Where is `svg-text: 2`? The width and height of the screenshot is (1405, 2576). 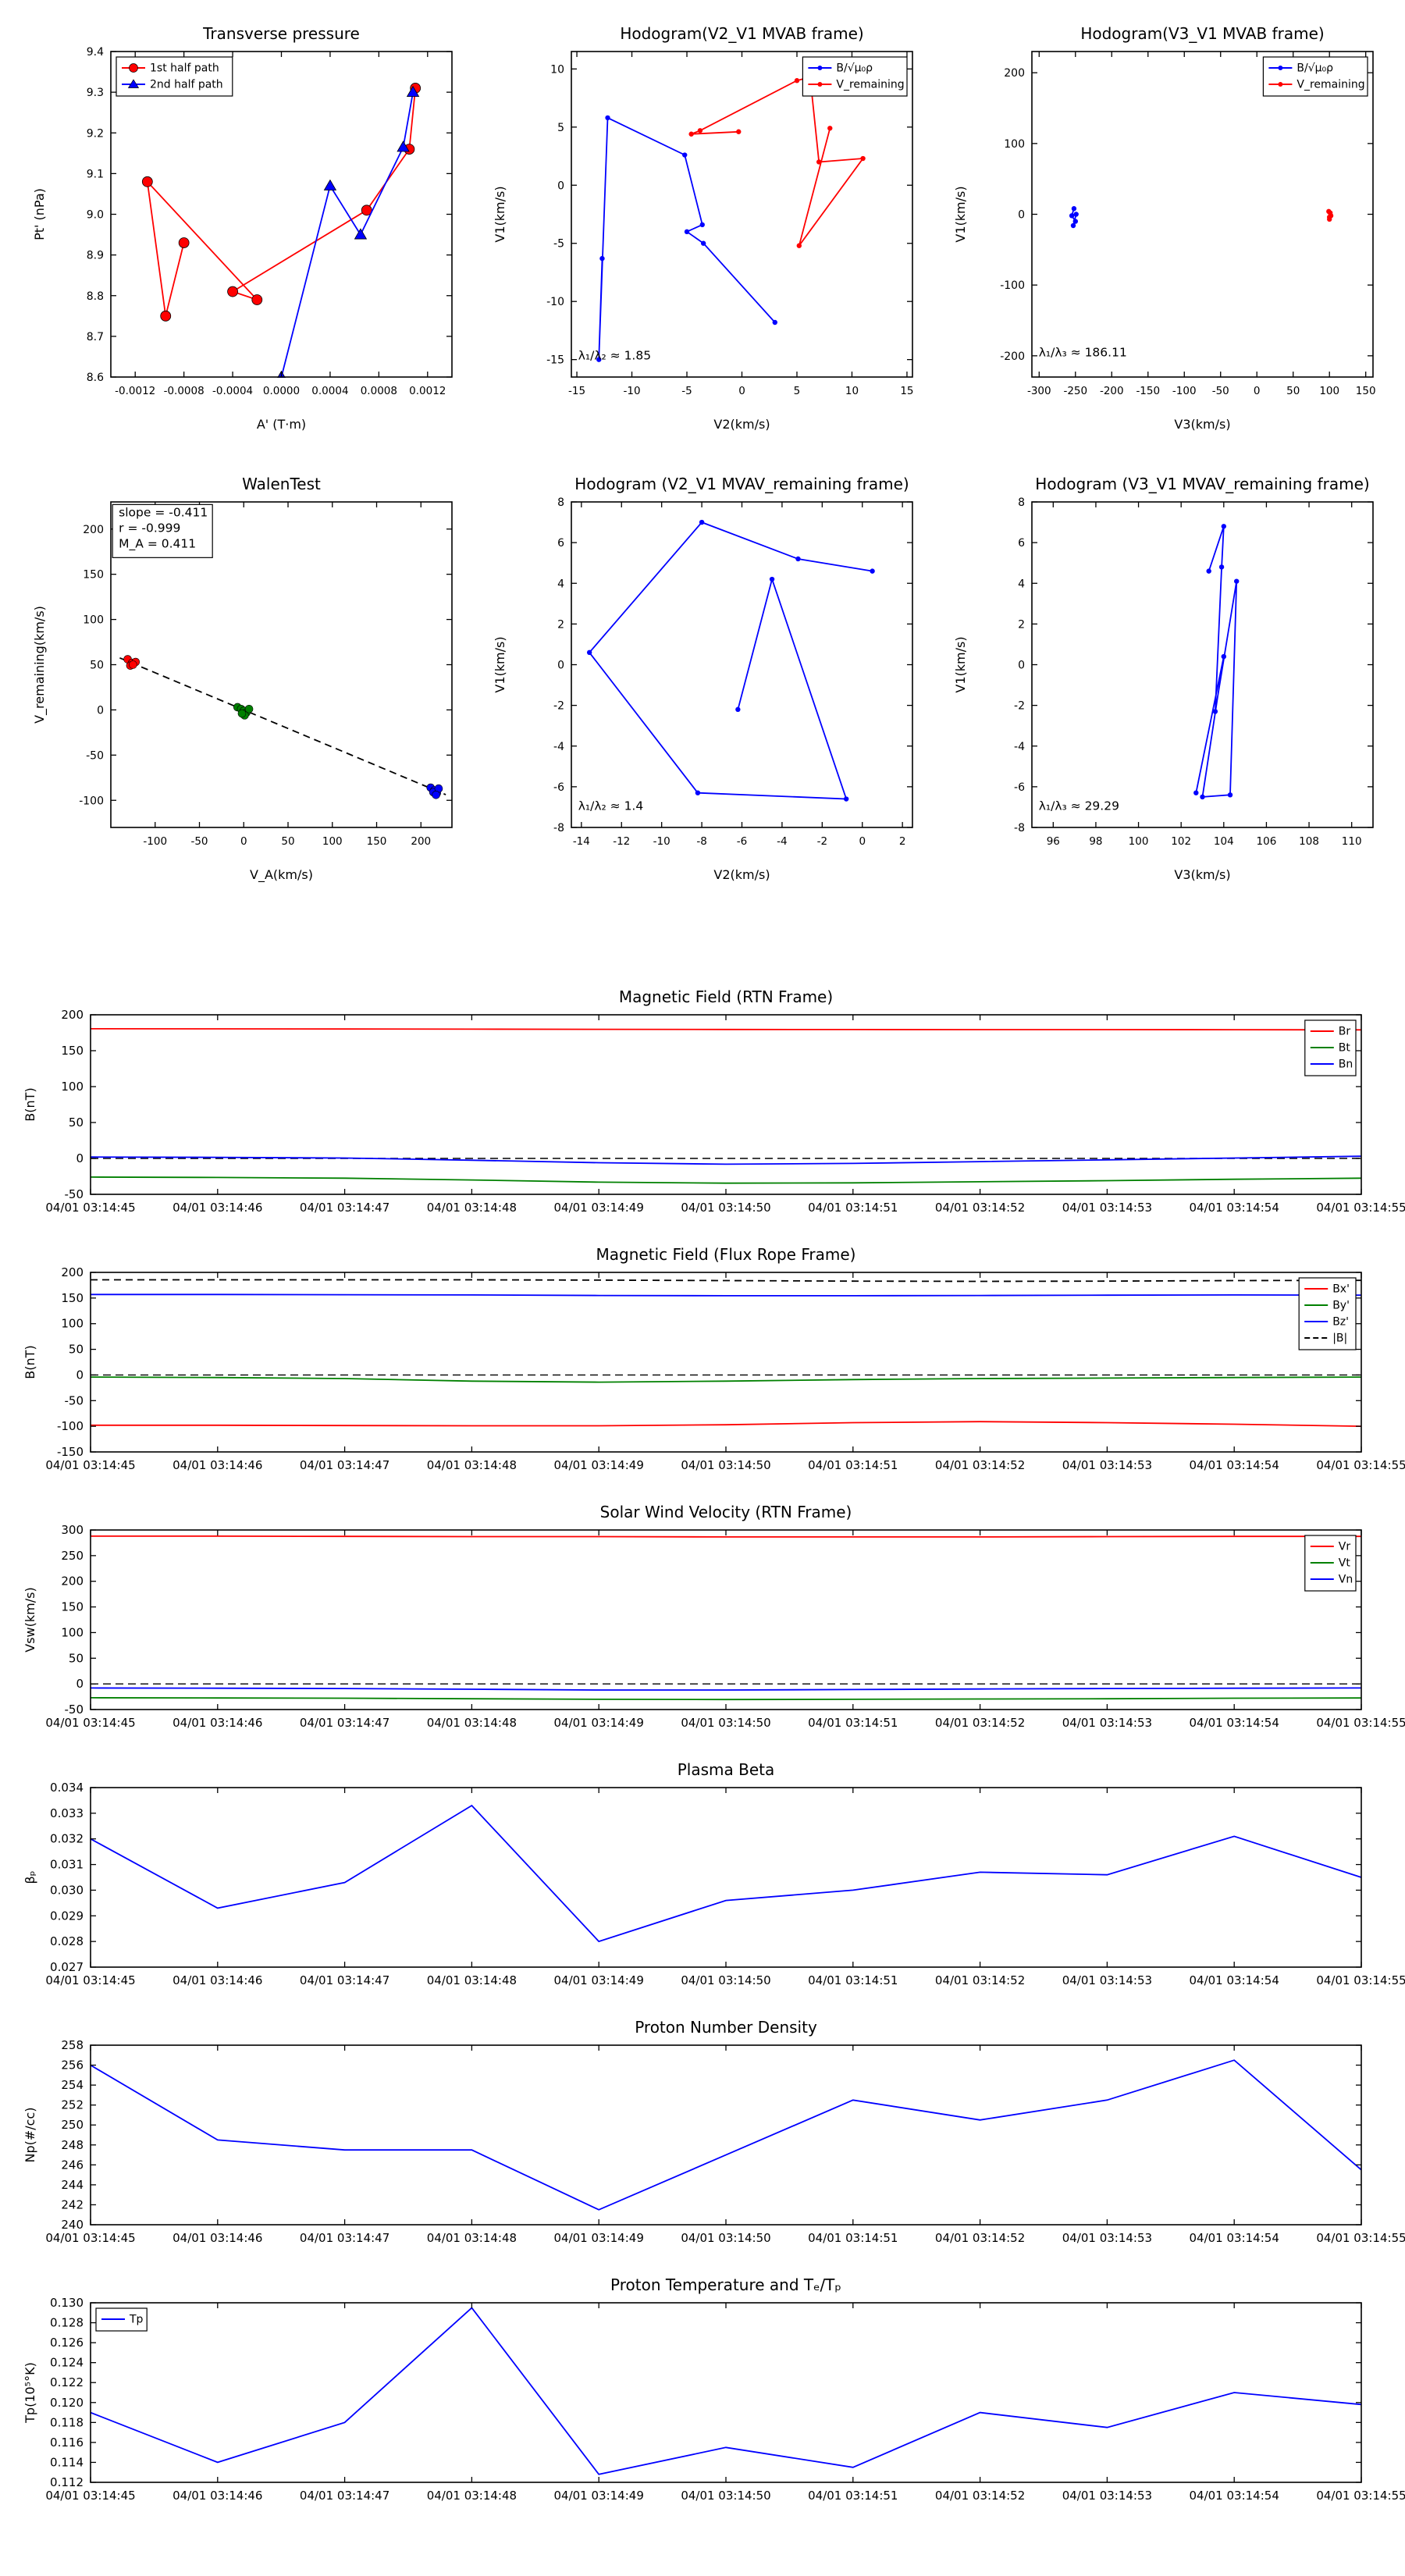
svg-text: 2 is located at coordinates (902, 841).